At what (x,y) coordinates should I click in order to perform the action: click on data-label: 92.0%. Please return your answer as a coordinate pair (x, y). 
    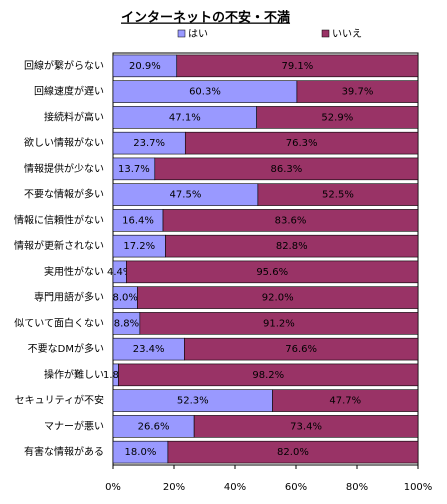
    Looking at the image, I should click on (278, 298).